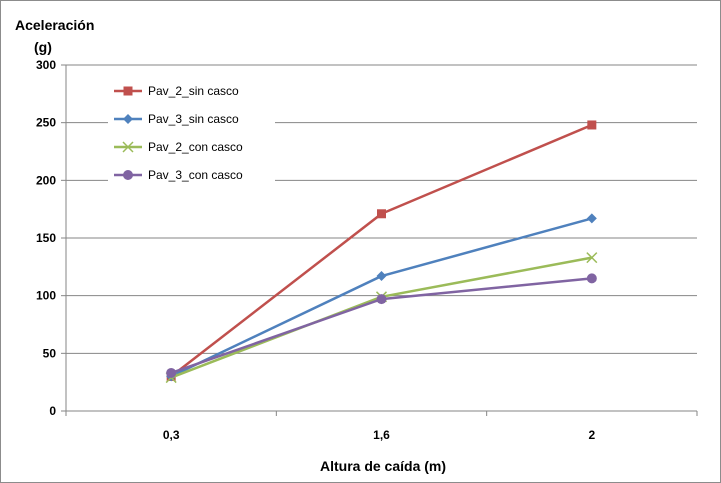 This screenshot has width=721, height=483. Describe the element at coordinates (591, 435) in the screenshot. I see `x-tick-label: 2` at that location.